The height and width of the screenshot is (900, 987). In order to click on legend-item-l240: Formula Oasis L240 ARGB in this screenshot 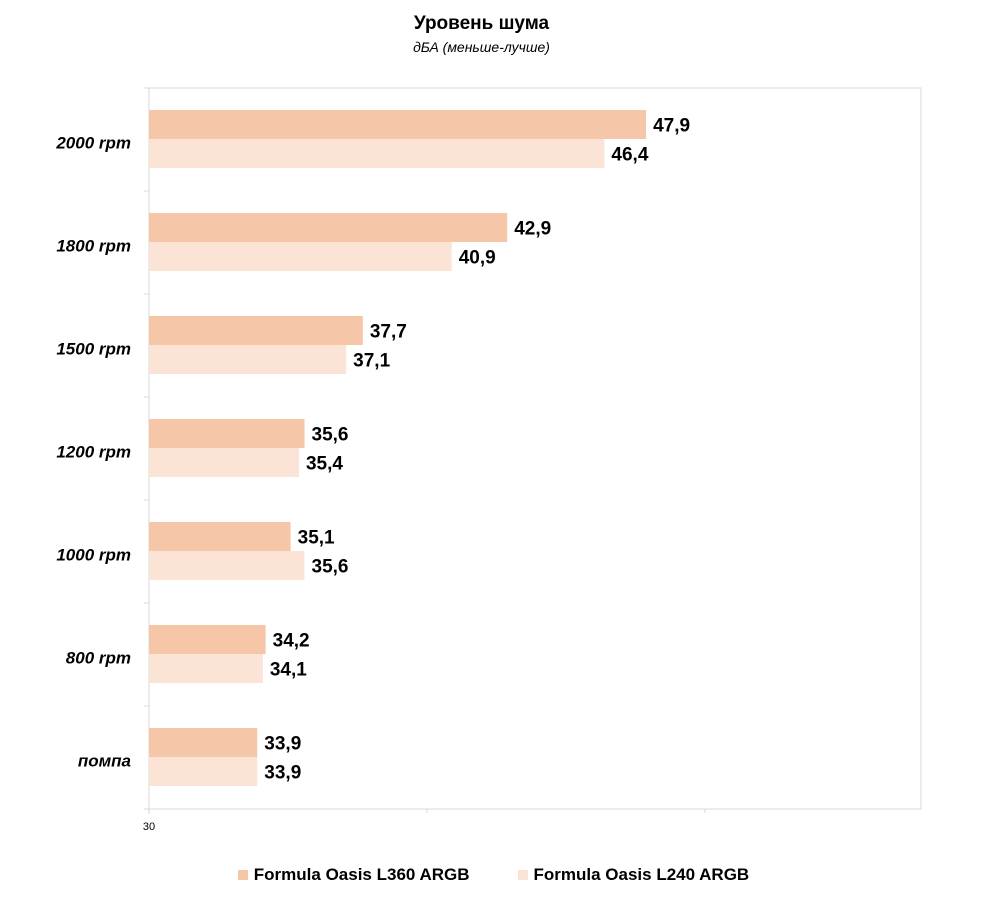, I will do `click(633, 875)`.